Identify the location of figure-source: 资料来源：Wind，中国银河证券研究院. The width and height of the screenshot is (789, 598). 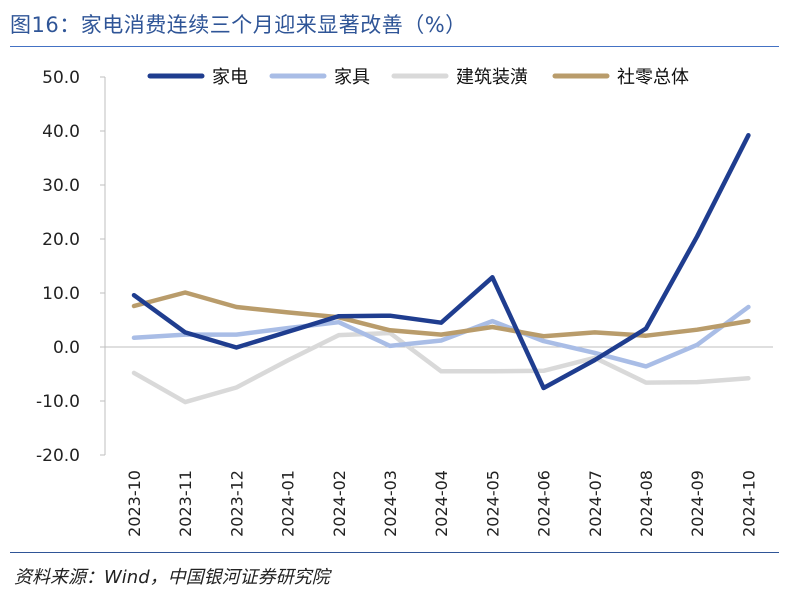
(172, 577).